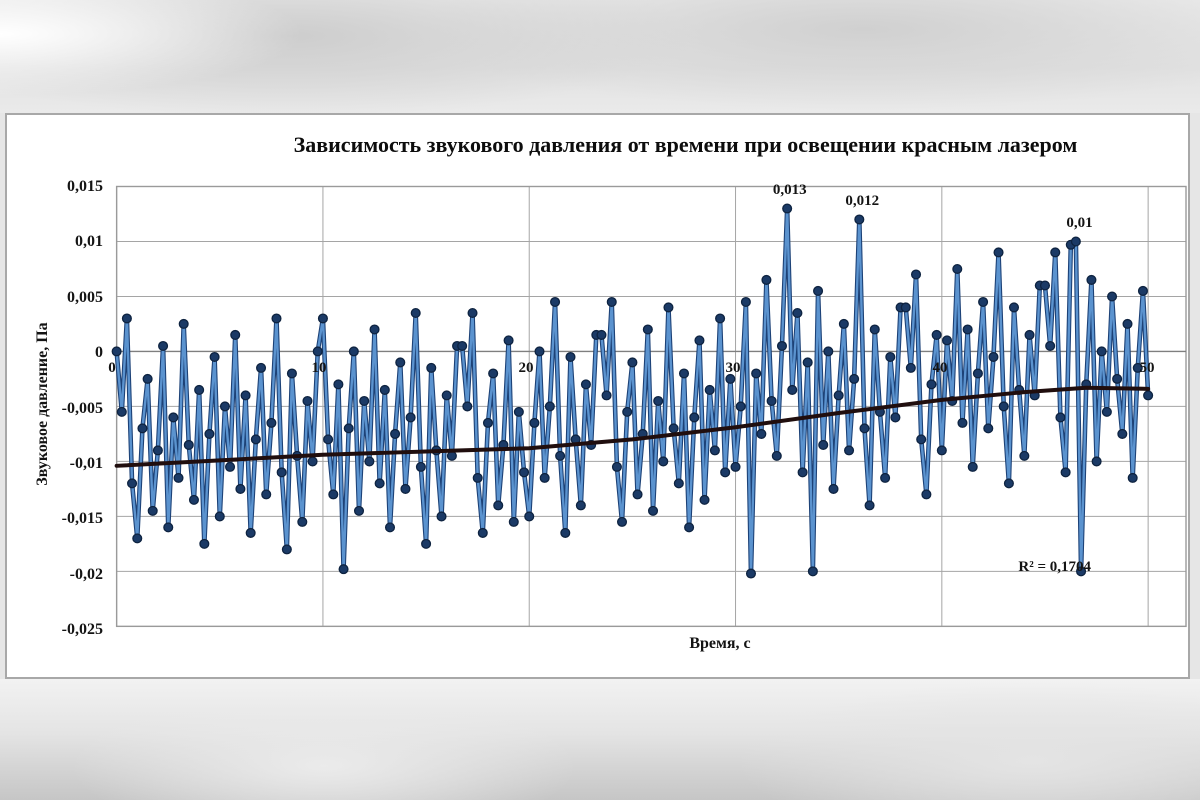 Image resolution: width=1200 pixels, height=800 pixels. Describe the element at coordinates (1055, 567) in the screenshot. I see `r-squared-label: R² = 0,1704` at that location.